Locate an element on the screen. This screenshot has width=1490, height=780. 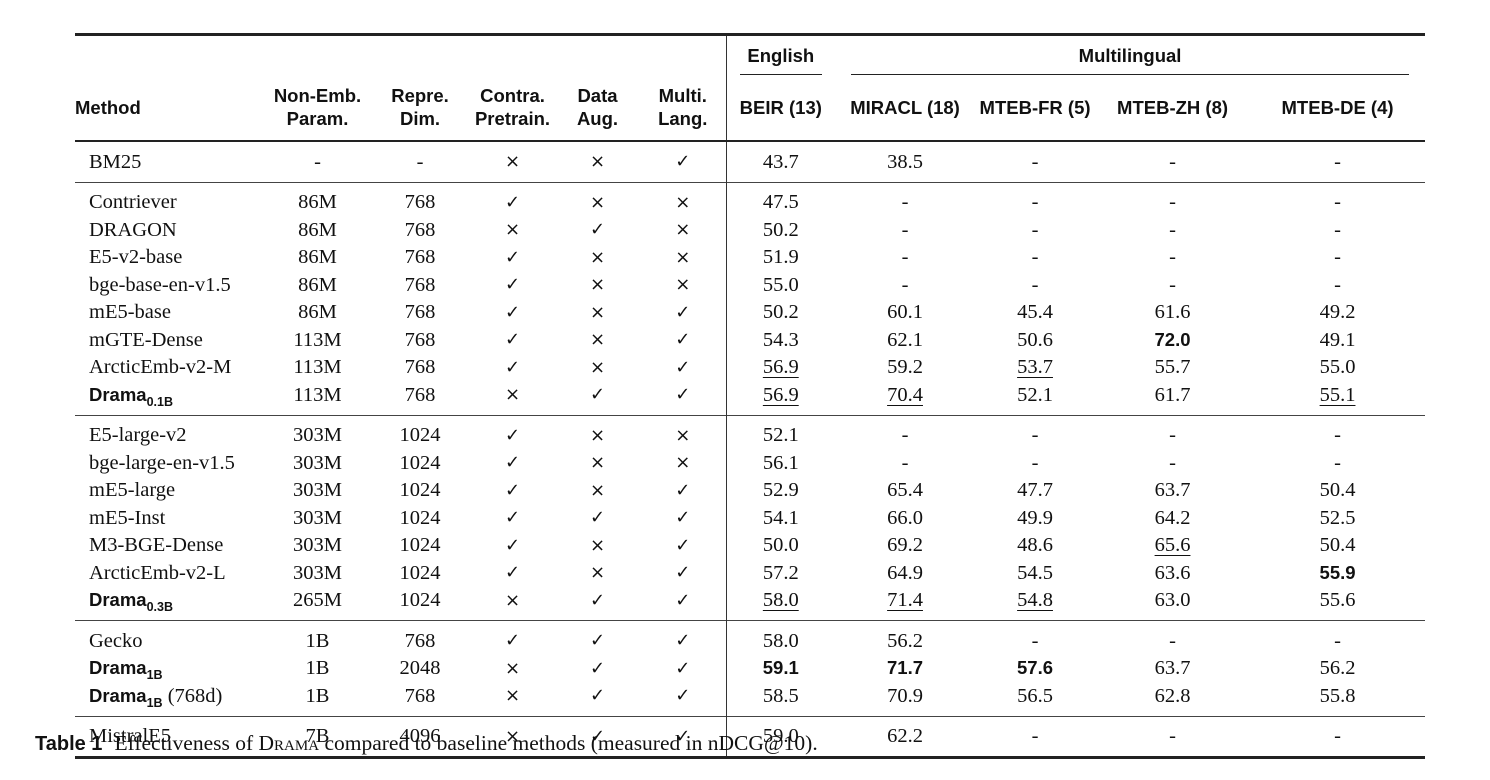
cell-value: 768 is located at coordinates (420, 312).